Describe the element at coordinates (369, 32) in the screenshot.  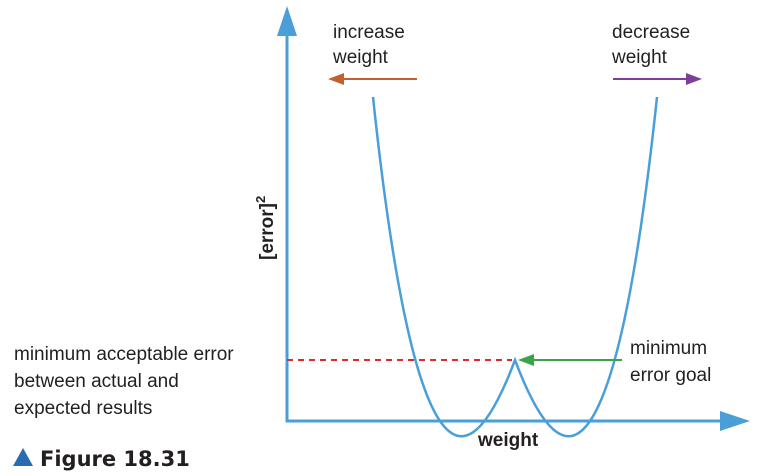
I see `increase-weight-label-line1: increase` at that location.